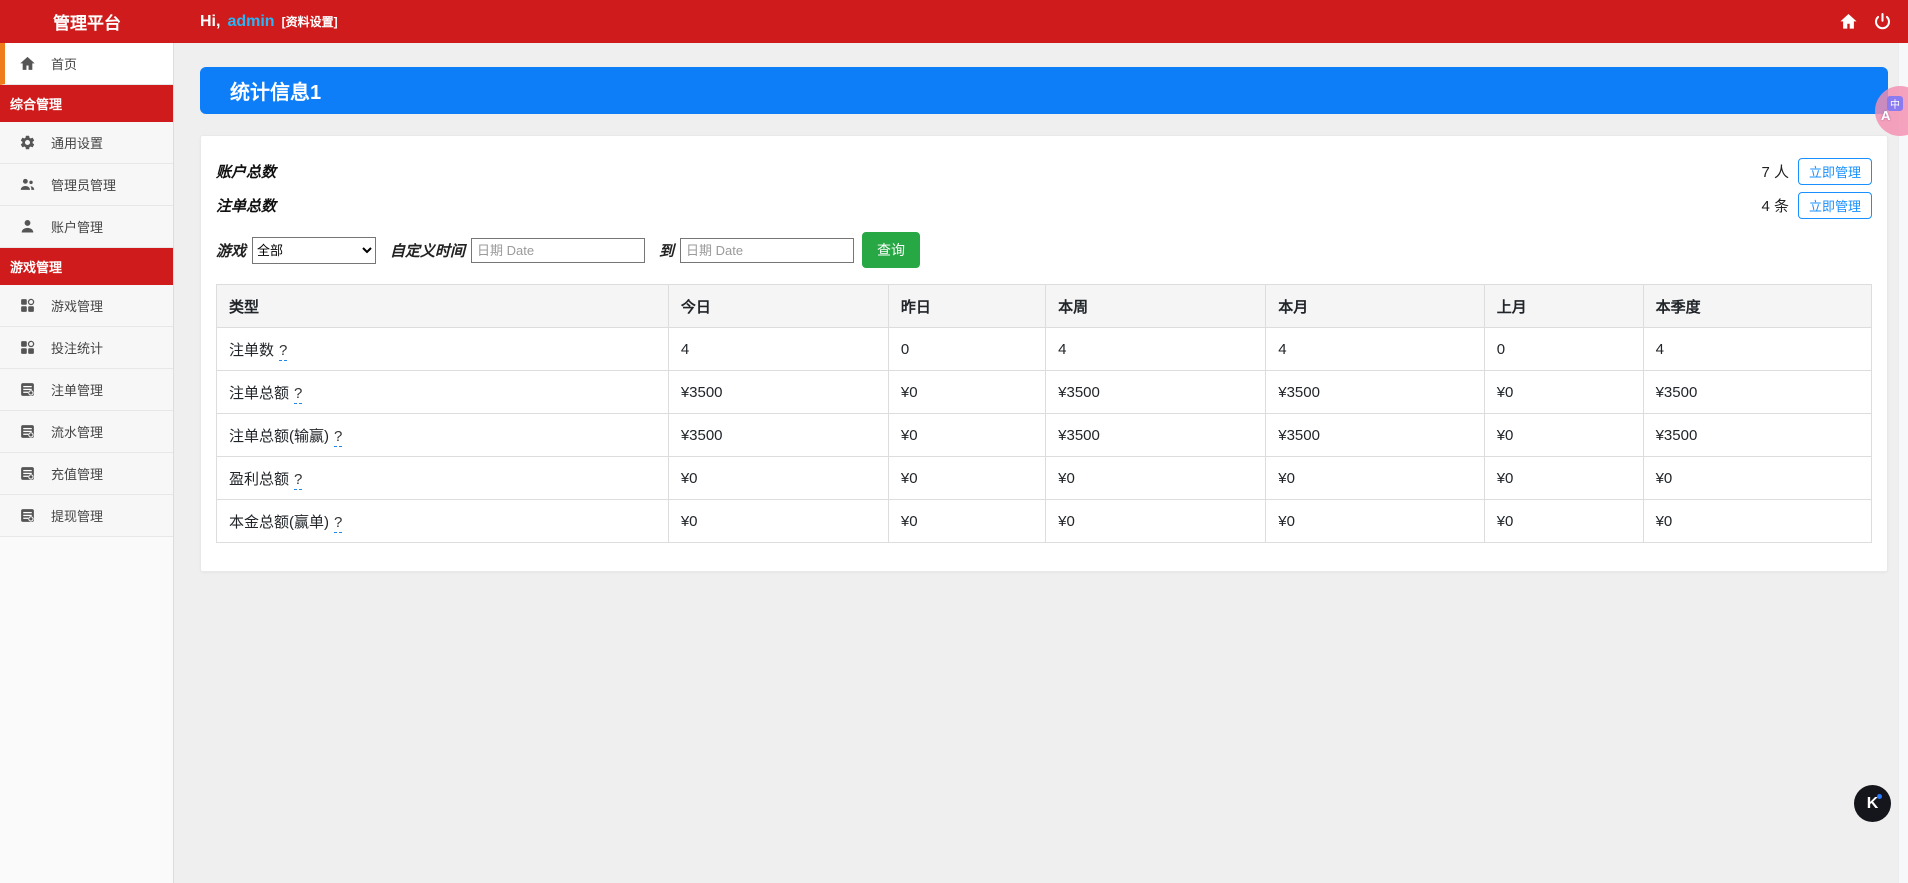  Describe the element at coordinates (251, 21) in the screenshot. I see `username: admin` at that location.